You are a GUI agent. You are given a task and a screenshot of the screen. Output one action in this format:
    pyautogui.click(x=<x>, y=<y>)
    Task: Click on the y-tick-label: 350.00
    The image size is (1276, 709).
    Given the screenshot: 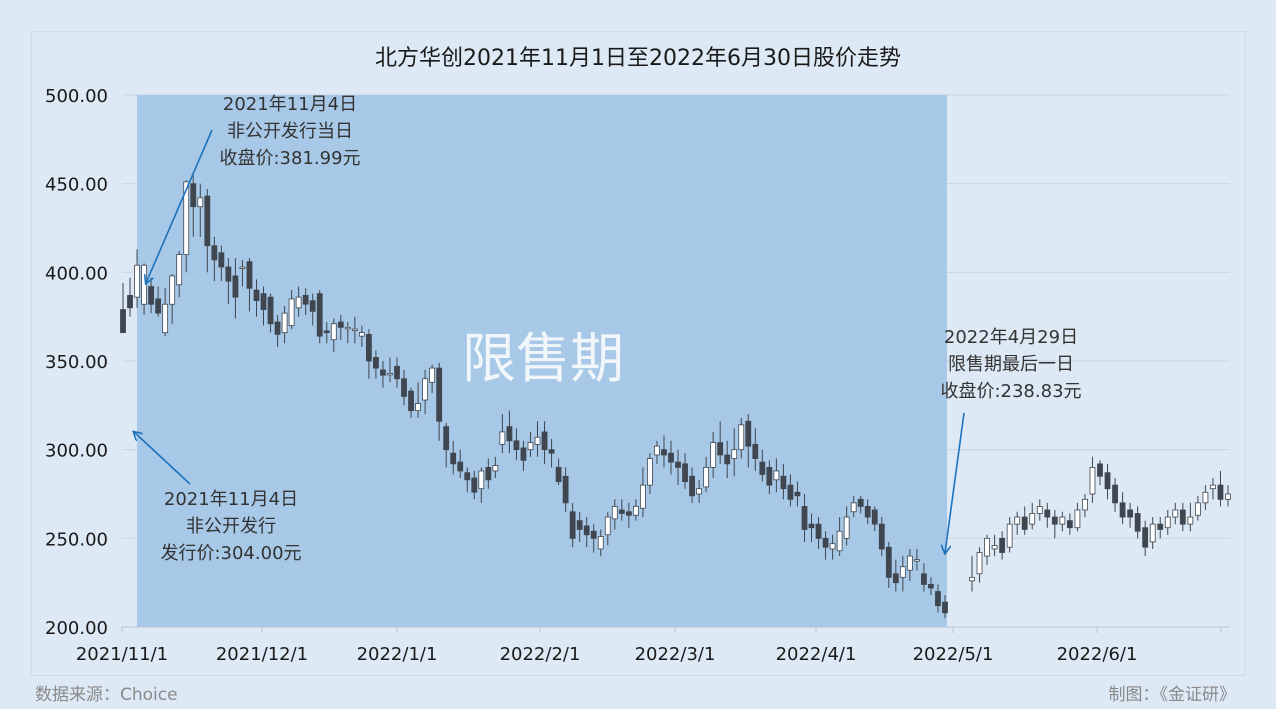 What is the action you would take?
    pyautogui.click(x=76, y=362)
    